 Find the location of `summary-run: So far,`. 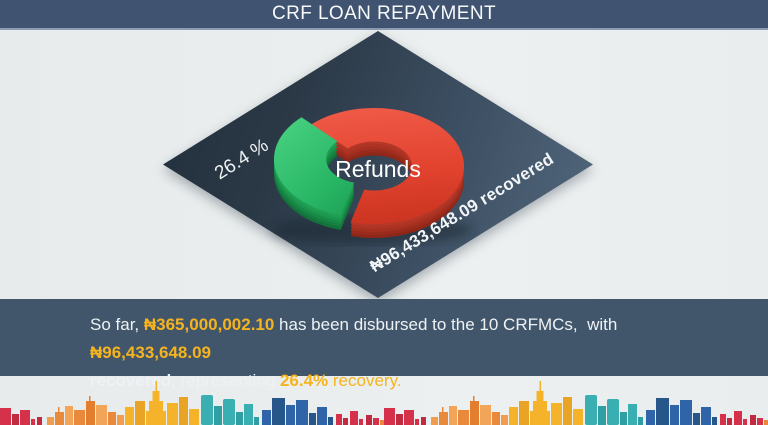

summary-run: So far, is located at coordinates (117, 324).